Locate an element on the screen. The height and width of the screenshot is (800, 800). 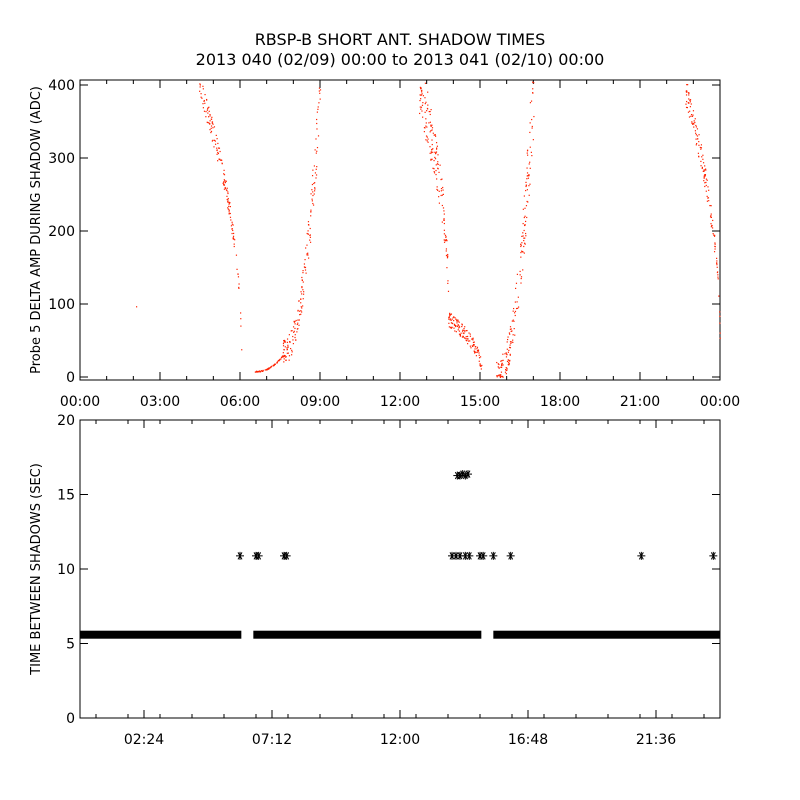
bottom-ytick-label: 15 is located at coordinates (66, 496).